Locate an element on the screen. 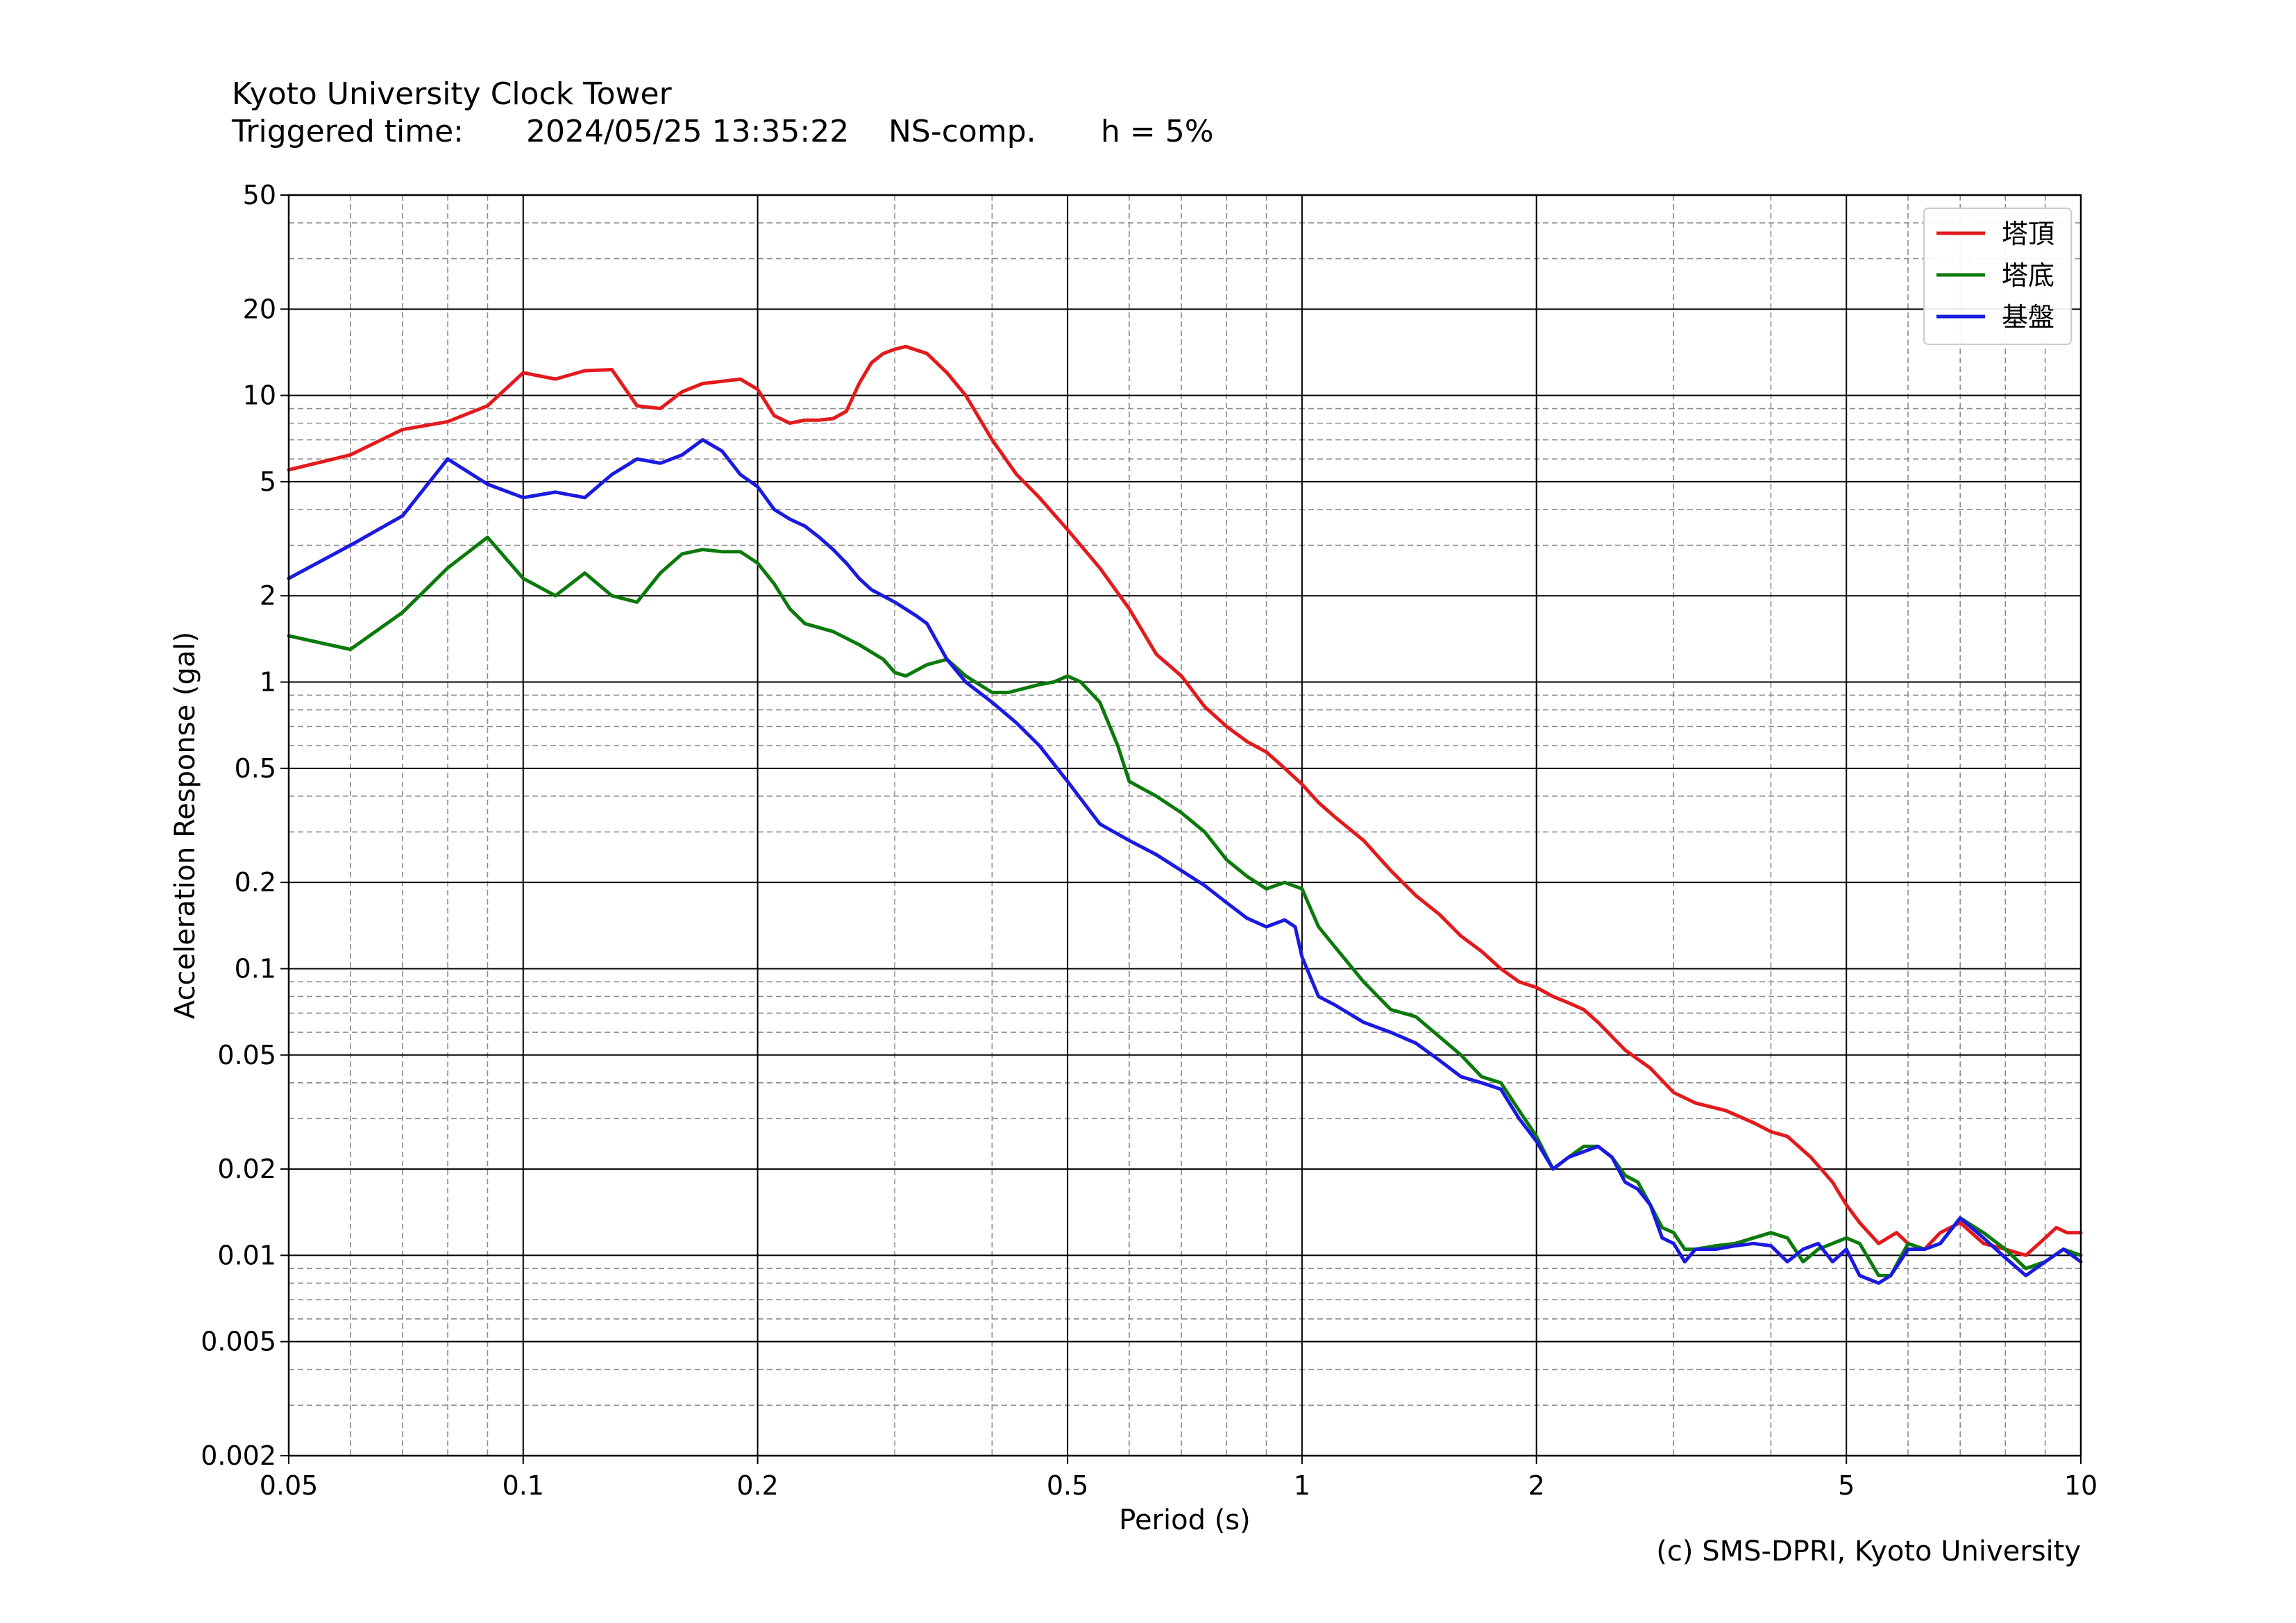 This screenshot has height=1623, width=2296. damping-label: h = 5% is located at coordinates (1157, 131).